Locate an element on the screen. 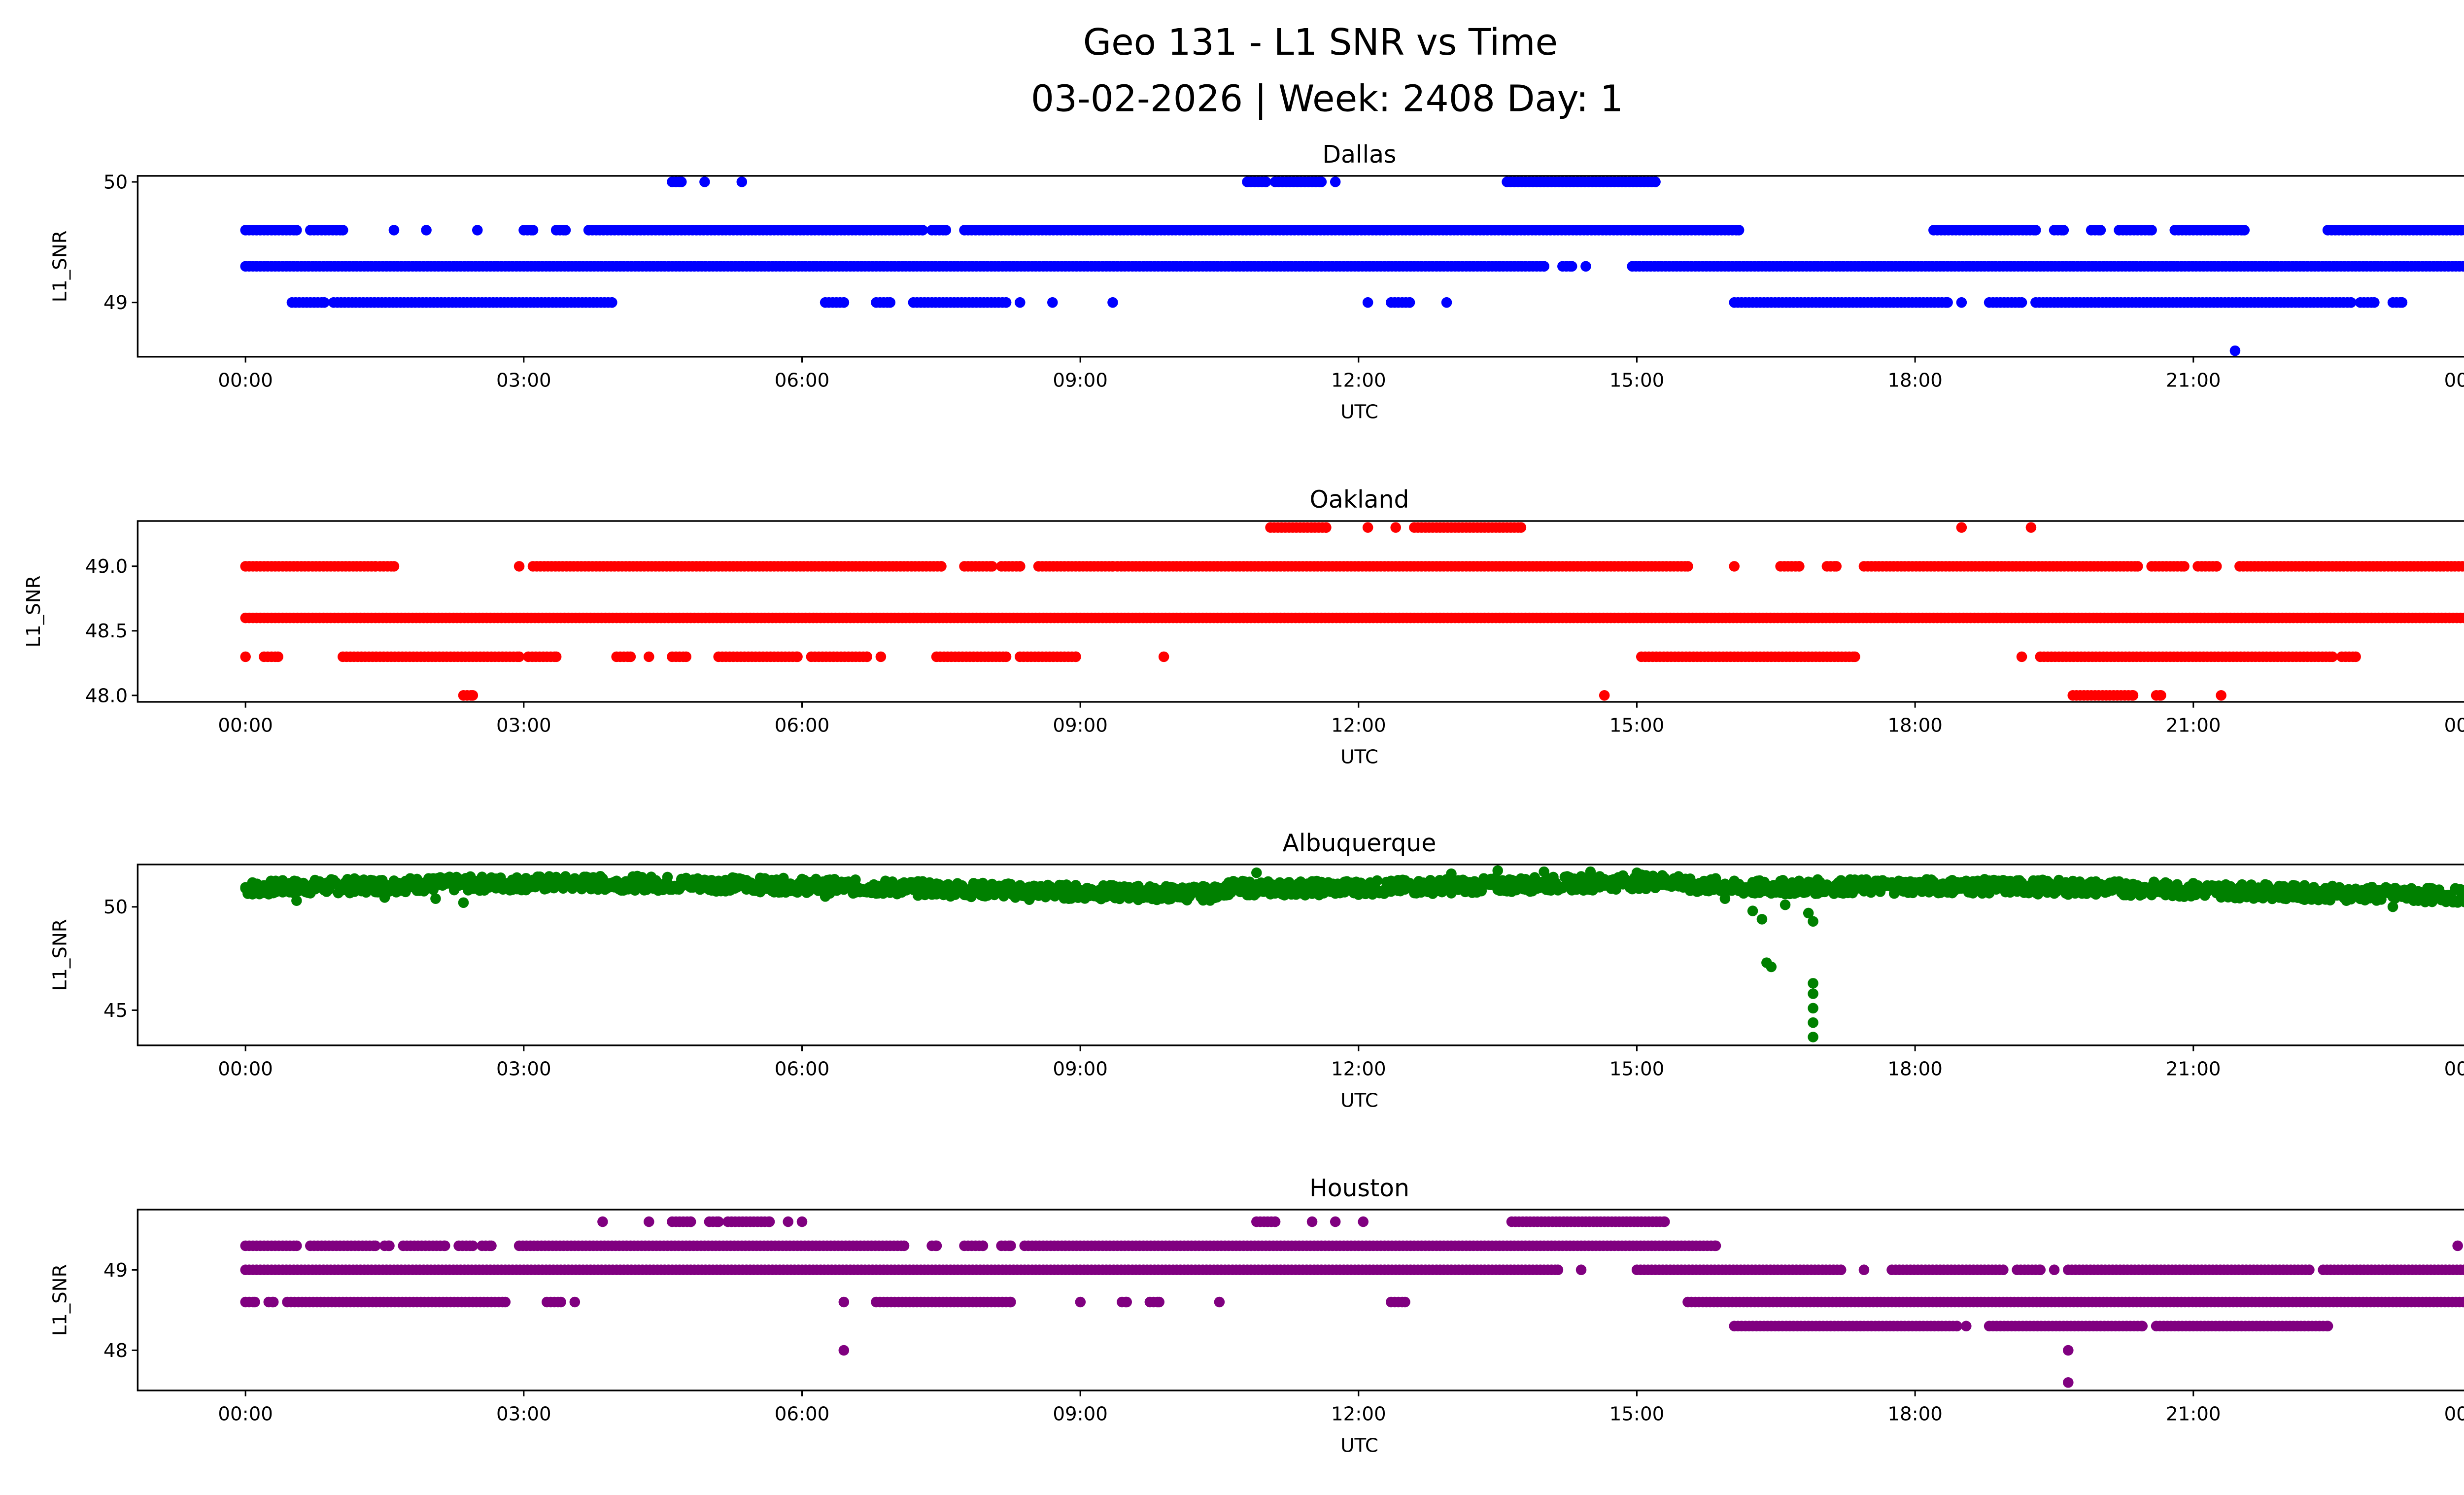  y-tick-label: 48.0 is located at coordinates (106, 696).